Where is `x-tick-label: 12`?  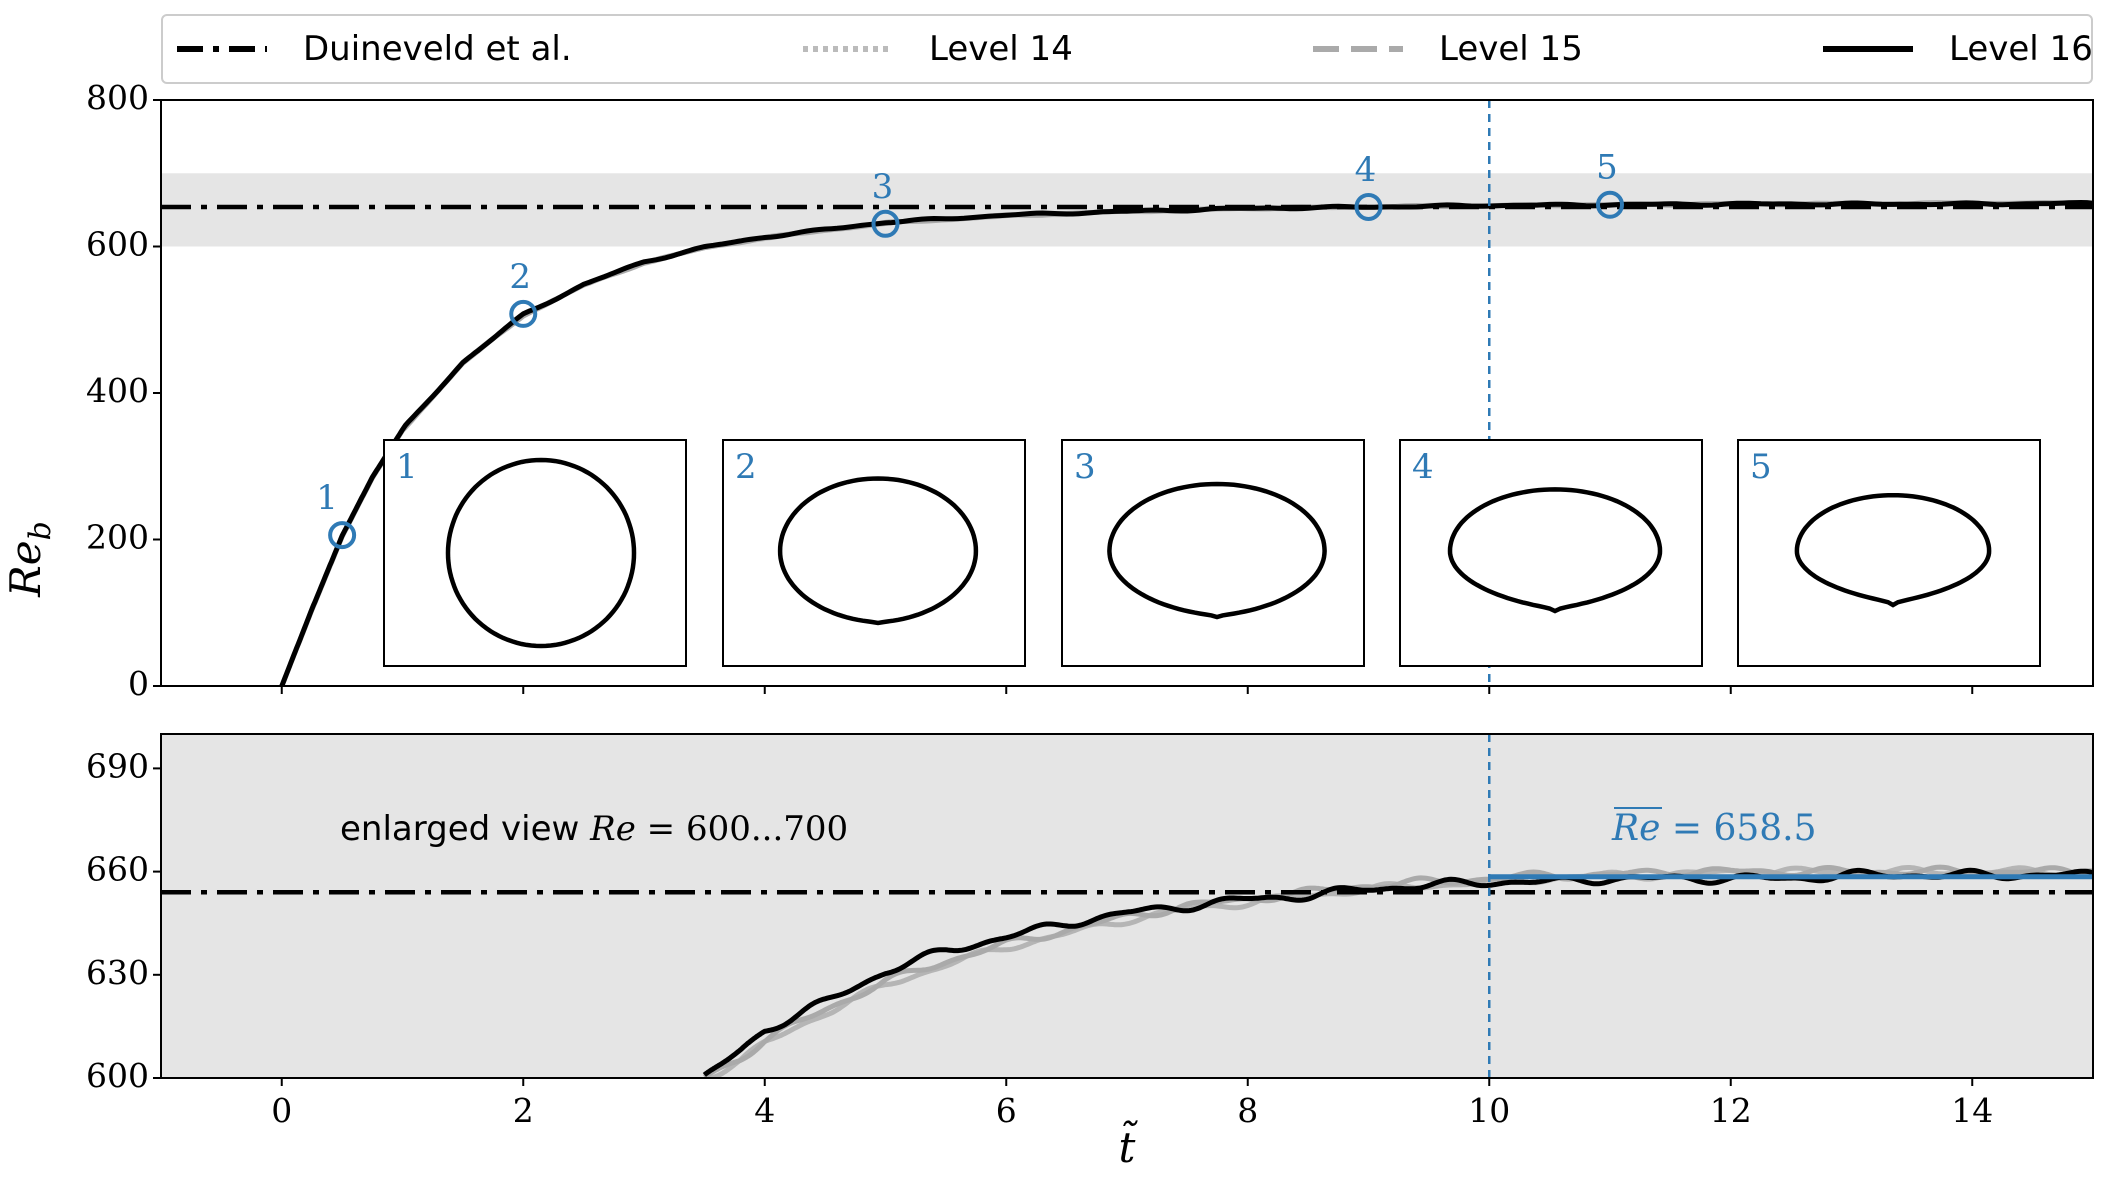 x-tick-label: 12 is located at coordinates (1731, 1110).